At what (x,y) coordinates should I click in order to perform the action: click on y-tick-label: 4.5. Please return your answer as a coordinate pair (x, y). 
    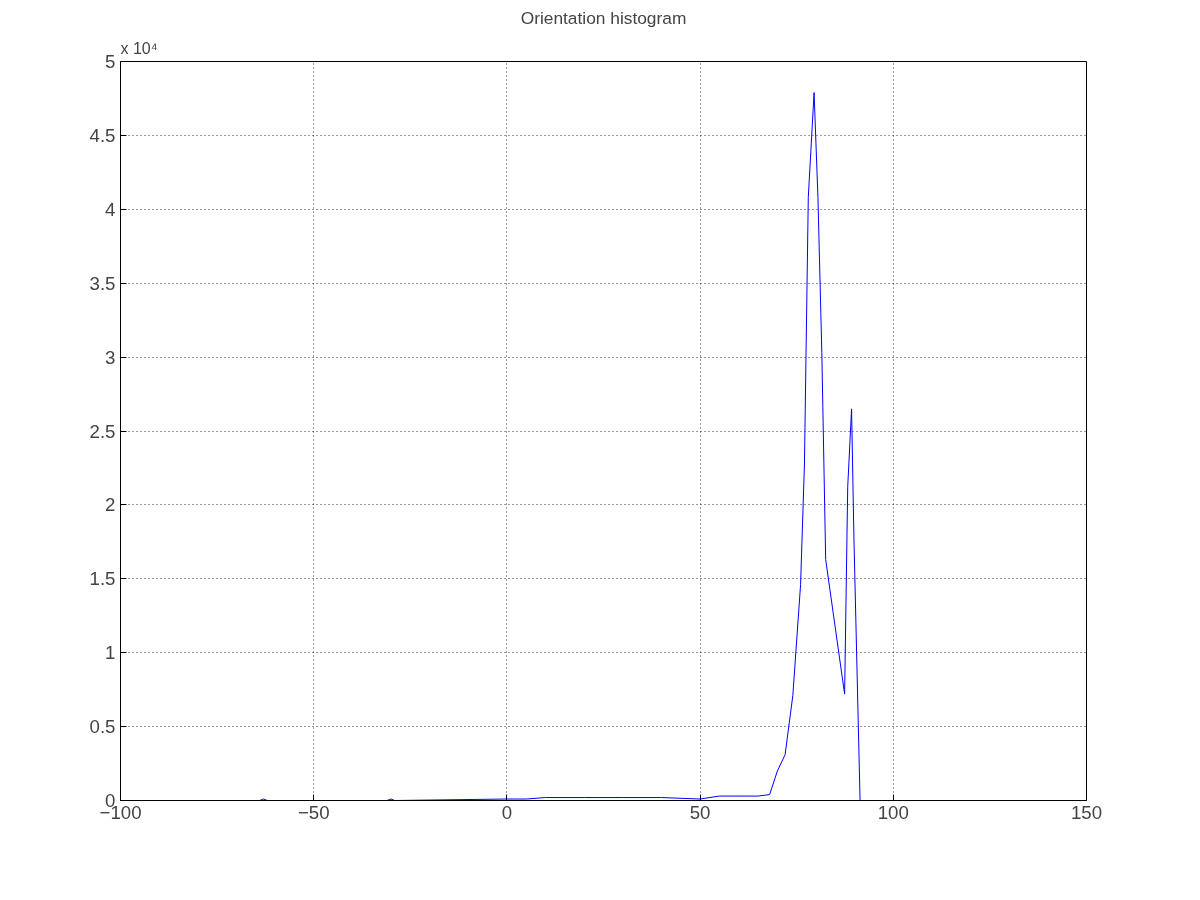
    Looking at the image, I should click on (102, 135).